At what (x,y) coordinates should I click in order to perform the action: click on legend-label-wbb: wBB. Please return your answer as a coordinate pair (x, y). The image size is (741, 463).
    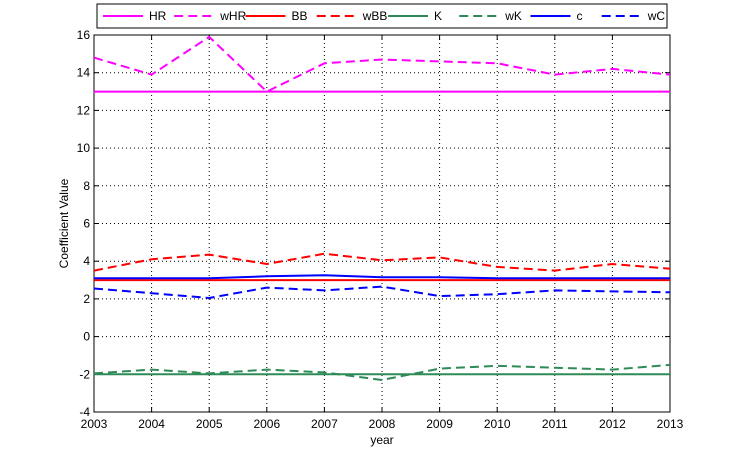
    Looking at the image, I should click on (375, 16).